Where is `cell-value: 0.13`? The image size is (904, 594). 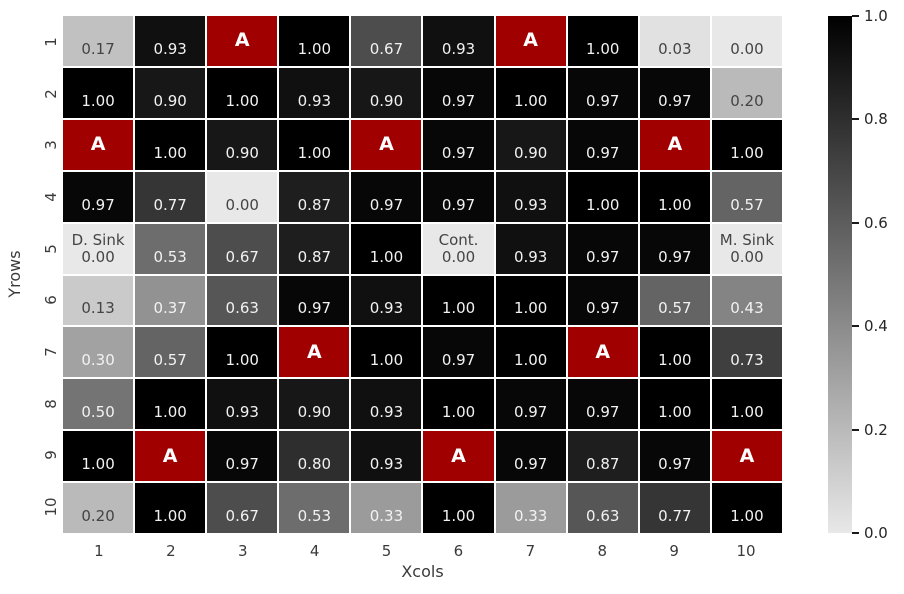 cell-value: 0.13 is located at coordinates (98, 308).